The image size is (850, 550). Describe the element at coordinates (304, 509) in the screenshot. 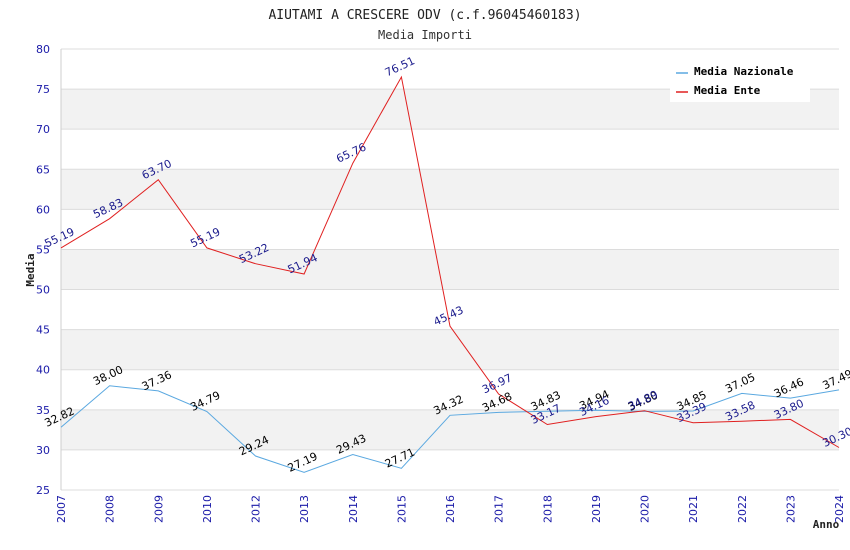

I see `x-tick-label: 2013` at that location.